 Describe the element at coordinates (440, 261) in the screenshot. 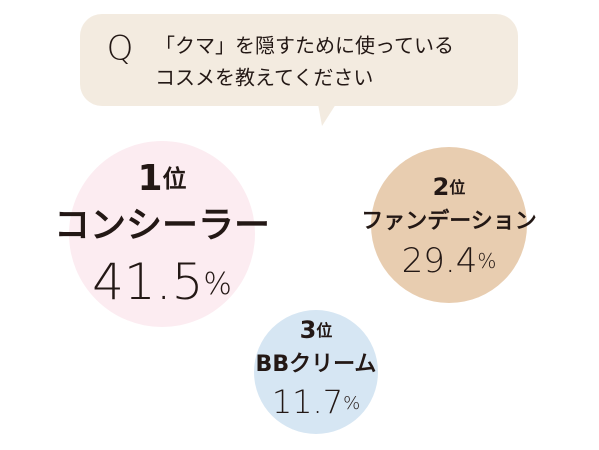

I see `percent-value: 29.4` at that location.